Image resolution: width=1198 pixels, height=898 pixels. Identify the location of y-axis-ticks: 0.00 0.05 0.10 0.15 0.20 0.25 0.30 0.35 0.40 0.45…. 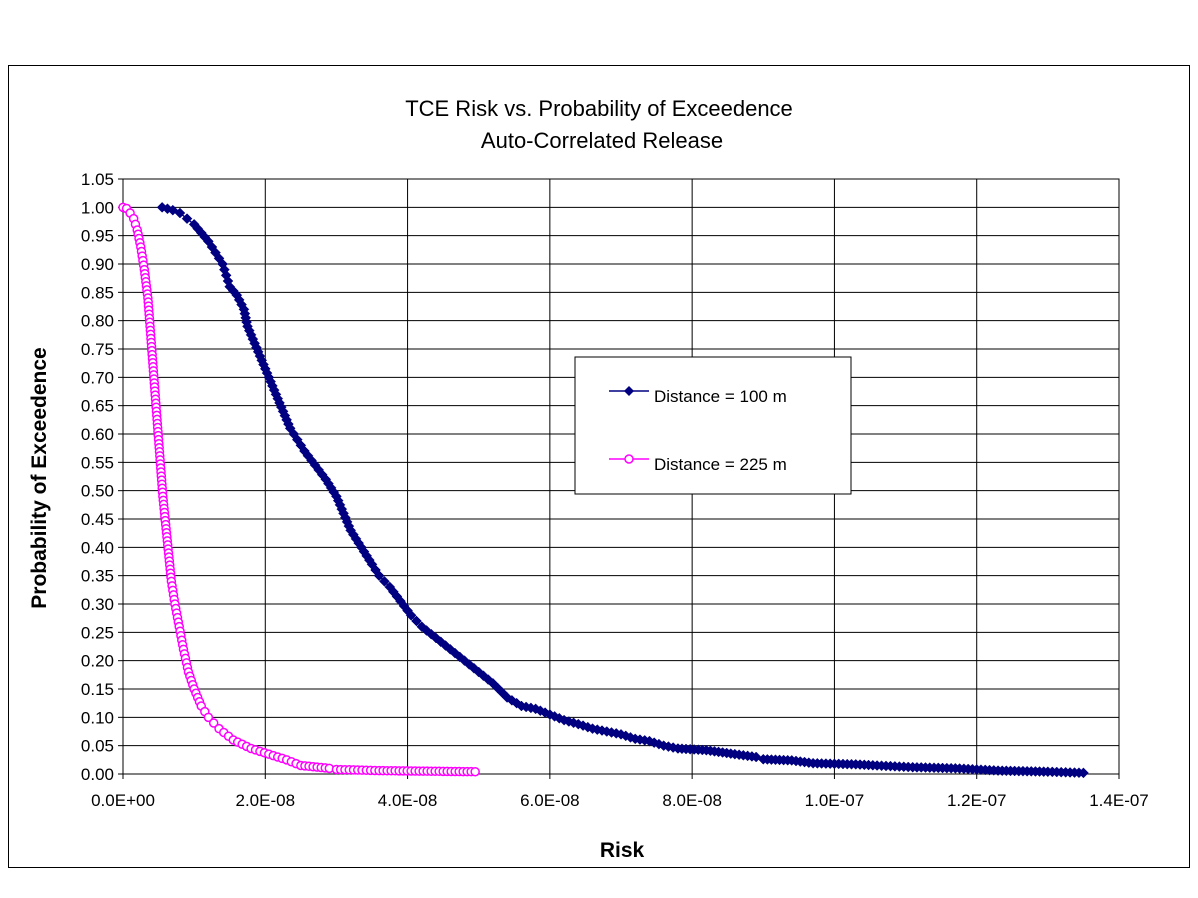
(102, 477).